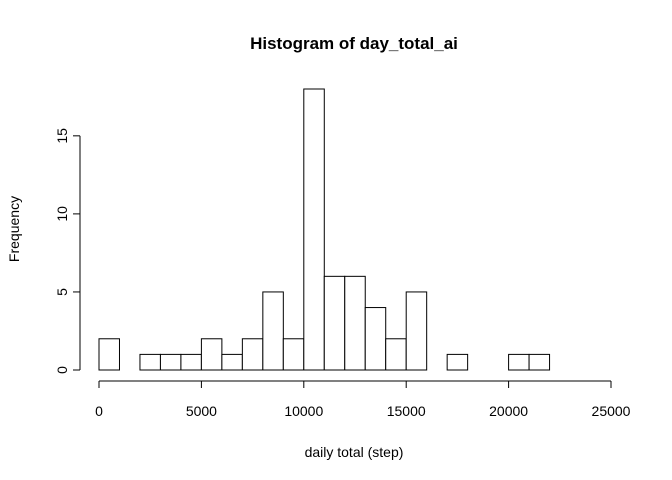 This screenshot has width=672, height=480. What do you see at coordinates (303, 411) in the screenshot?
I see `x-tick-label: 10000` at bounding box center [303, 411].